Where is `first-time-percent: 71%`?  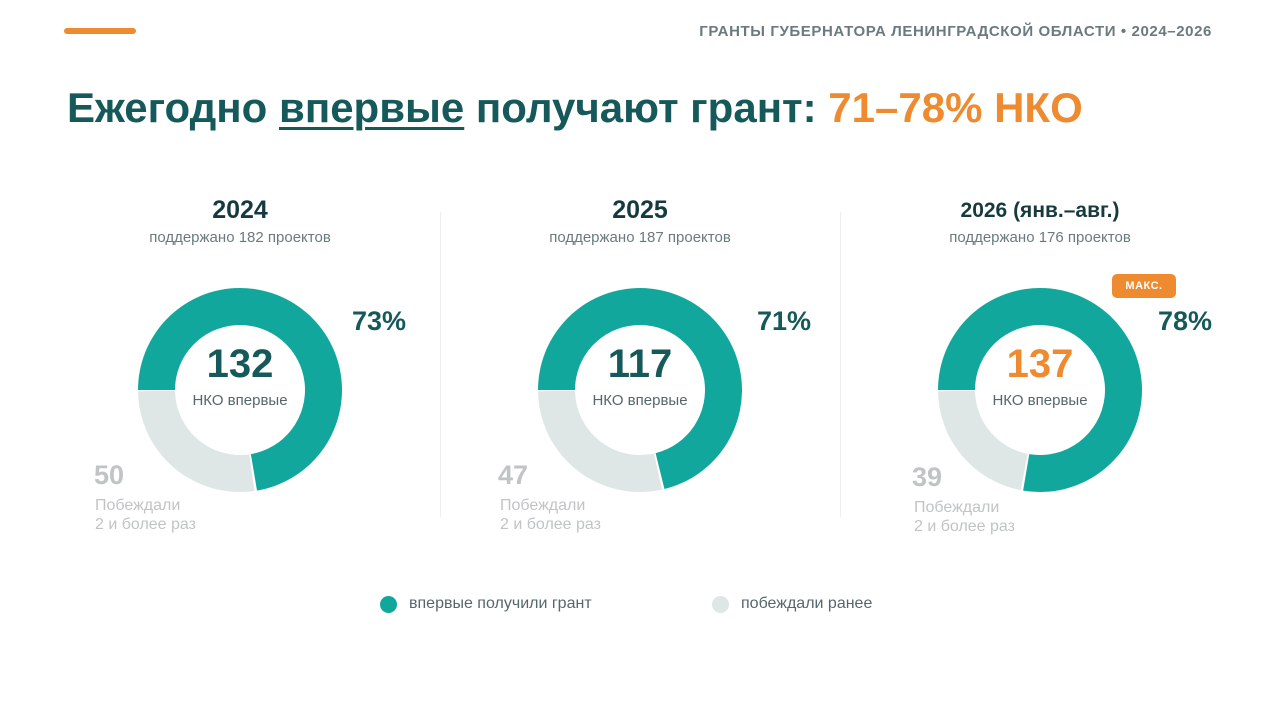 first-time-percent: 71% is located at coordinates (784, 321).